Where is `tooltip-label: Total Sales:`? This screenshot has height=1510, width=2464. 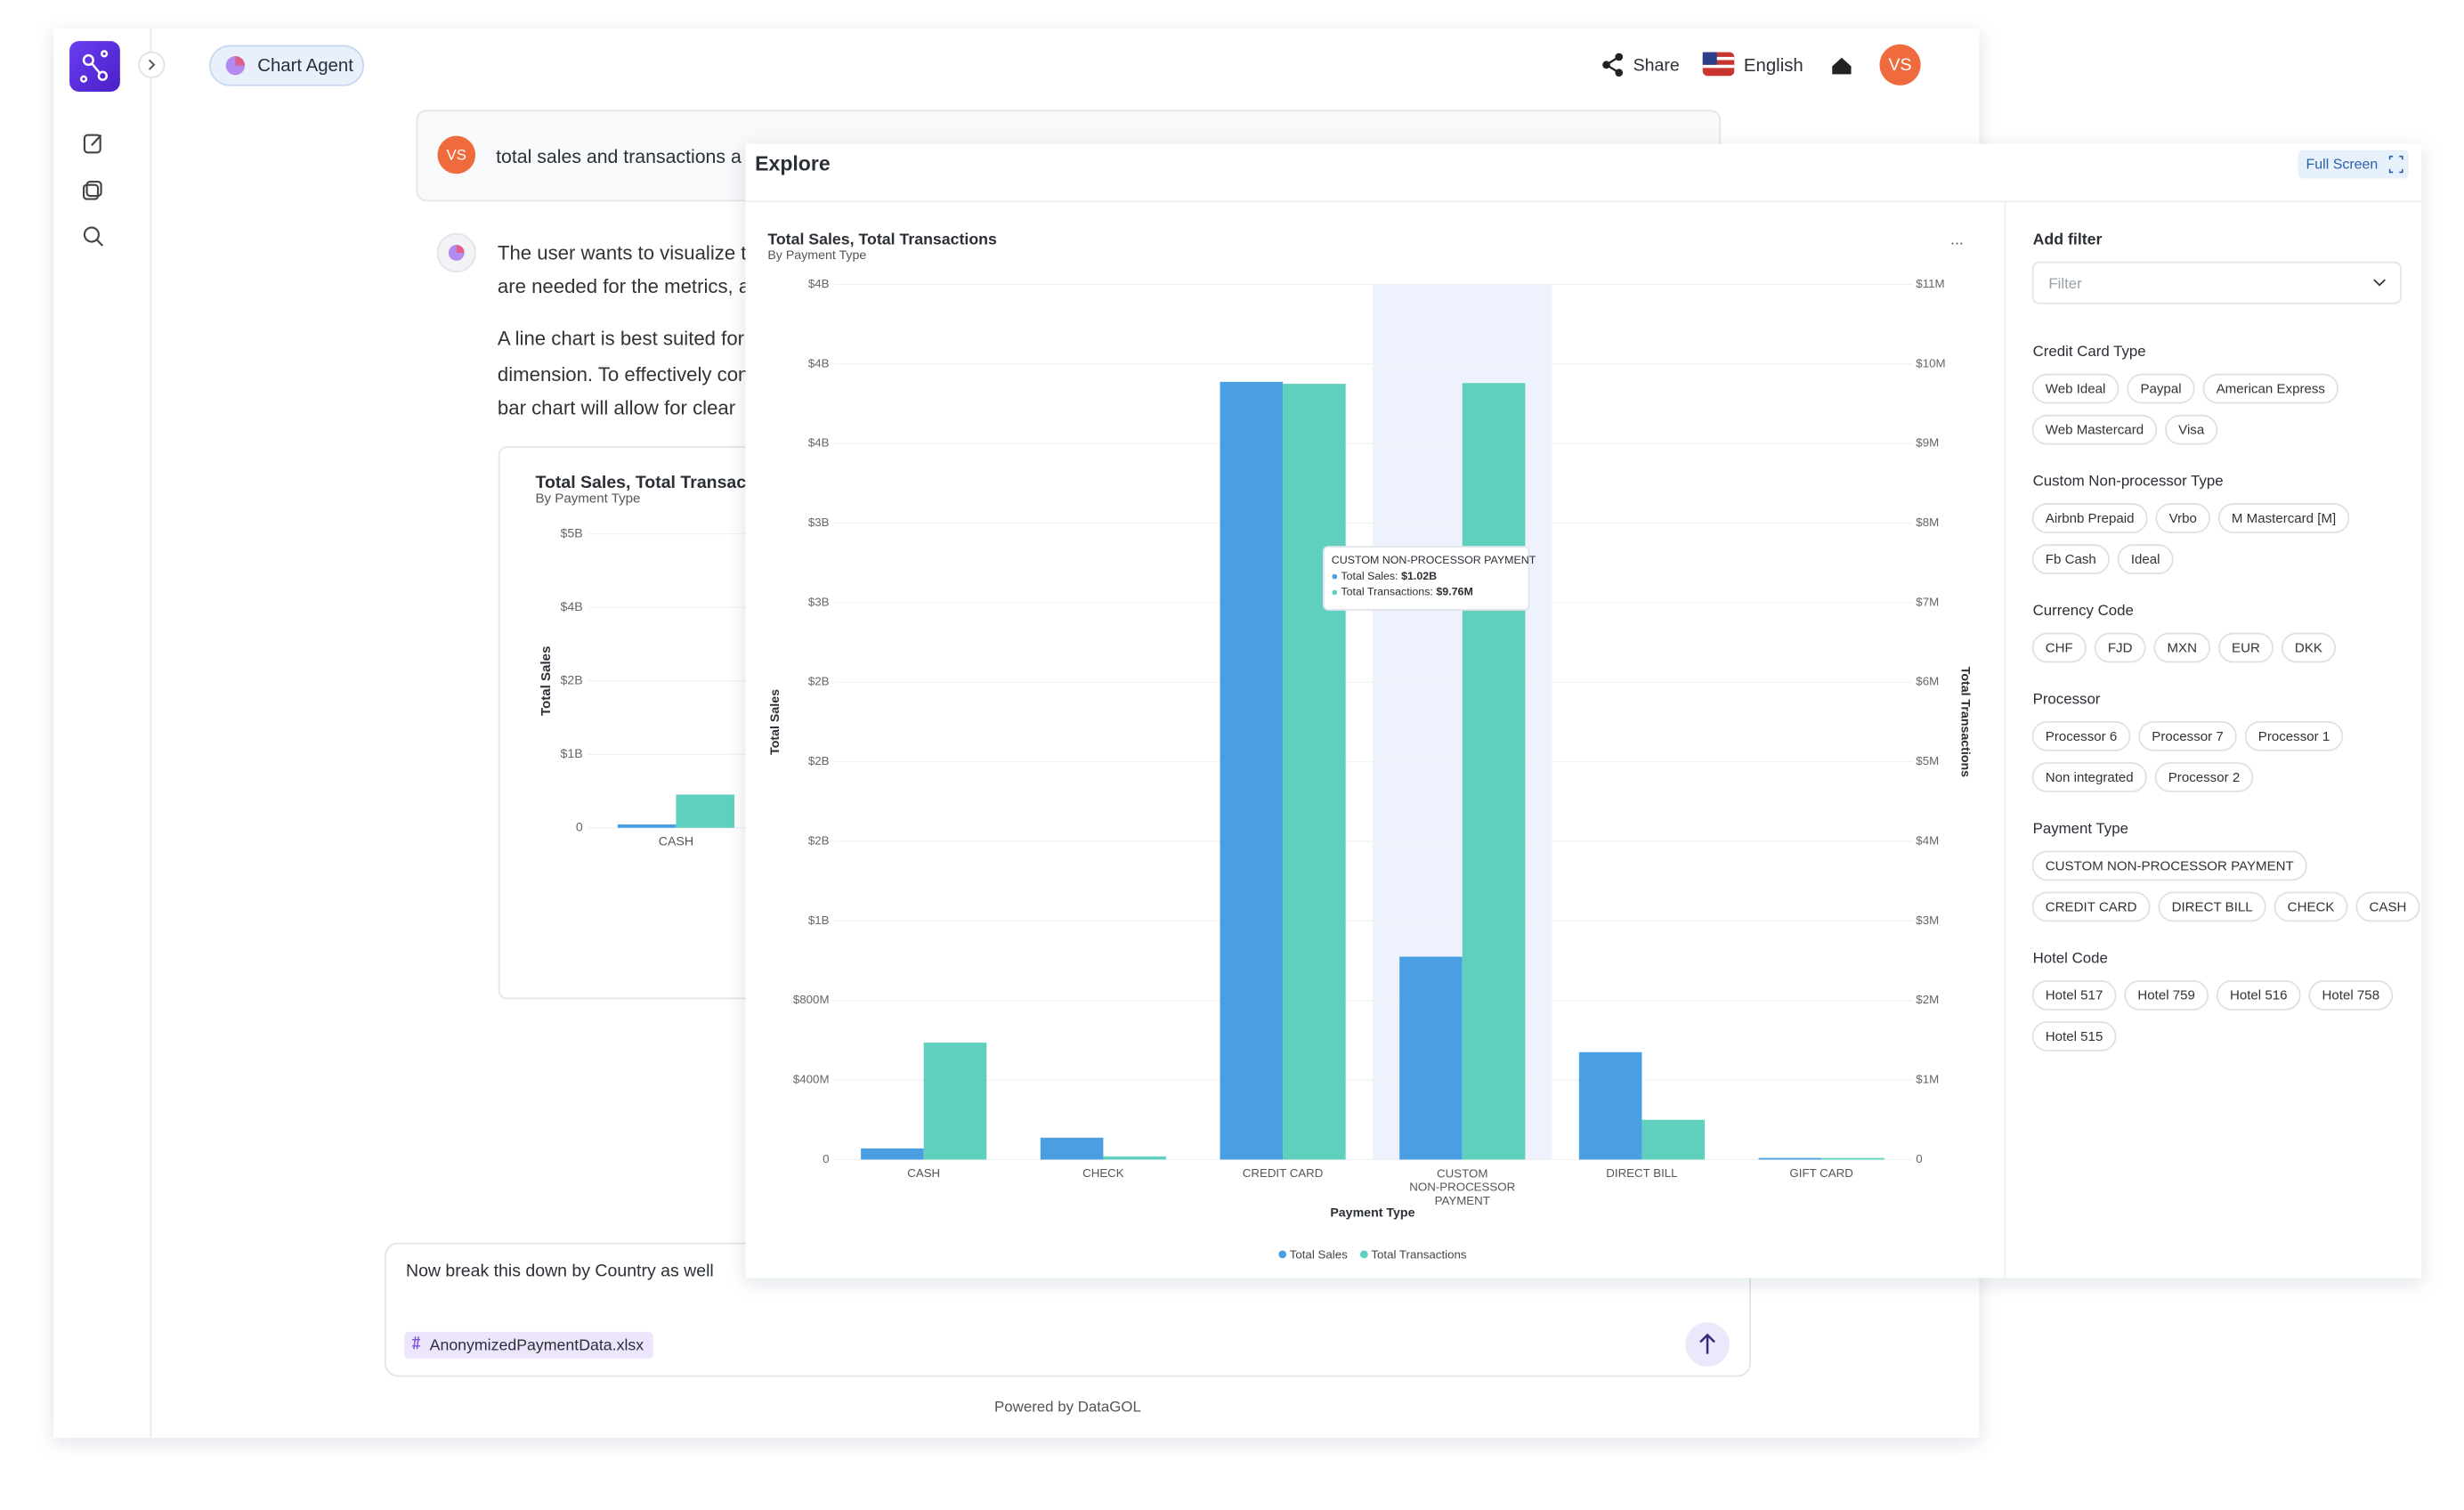 tooltip-label: Total Sales: is located at coordinates (1369, 576).